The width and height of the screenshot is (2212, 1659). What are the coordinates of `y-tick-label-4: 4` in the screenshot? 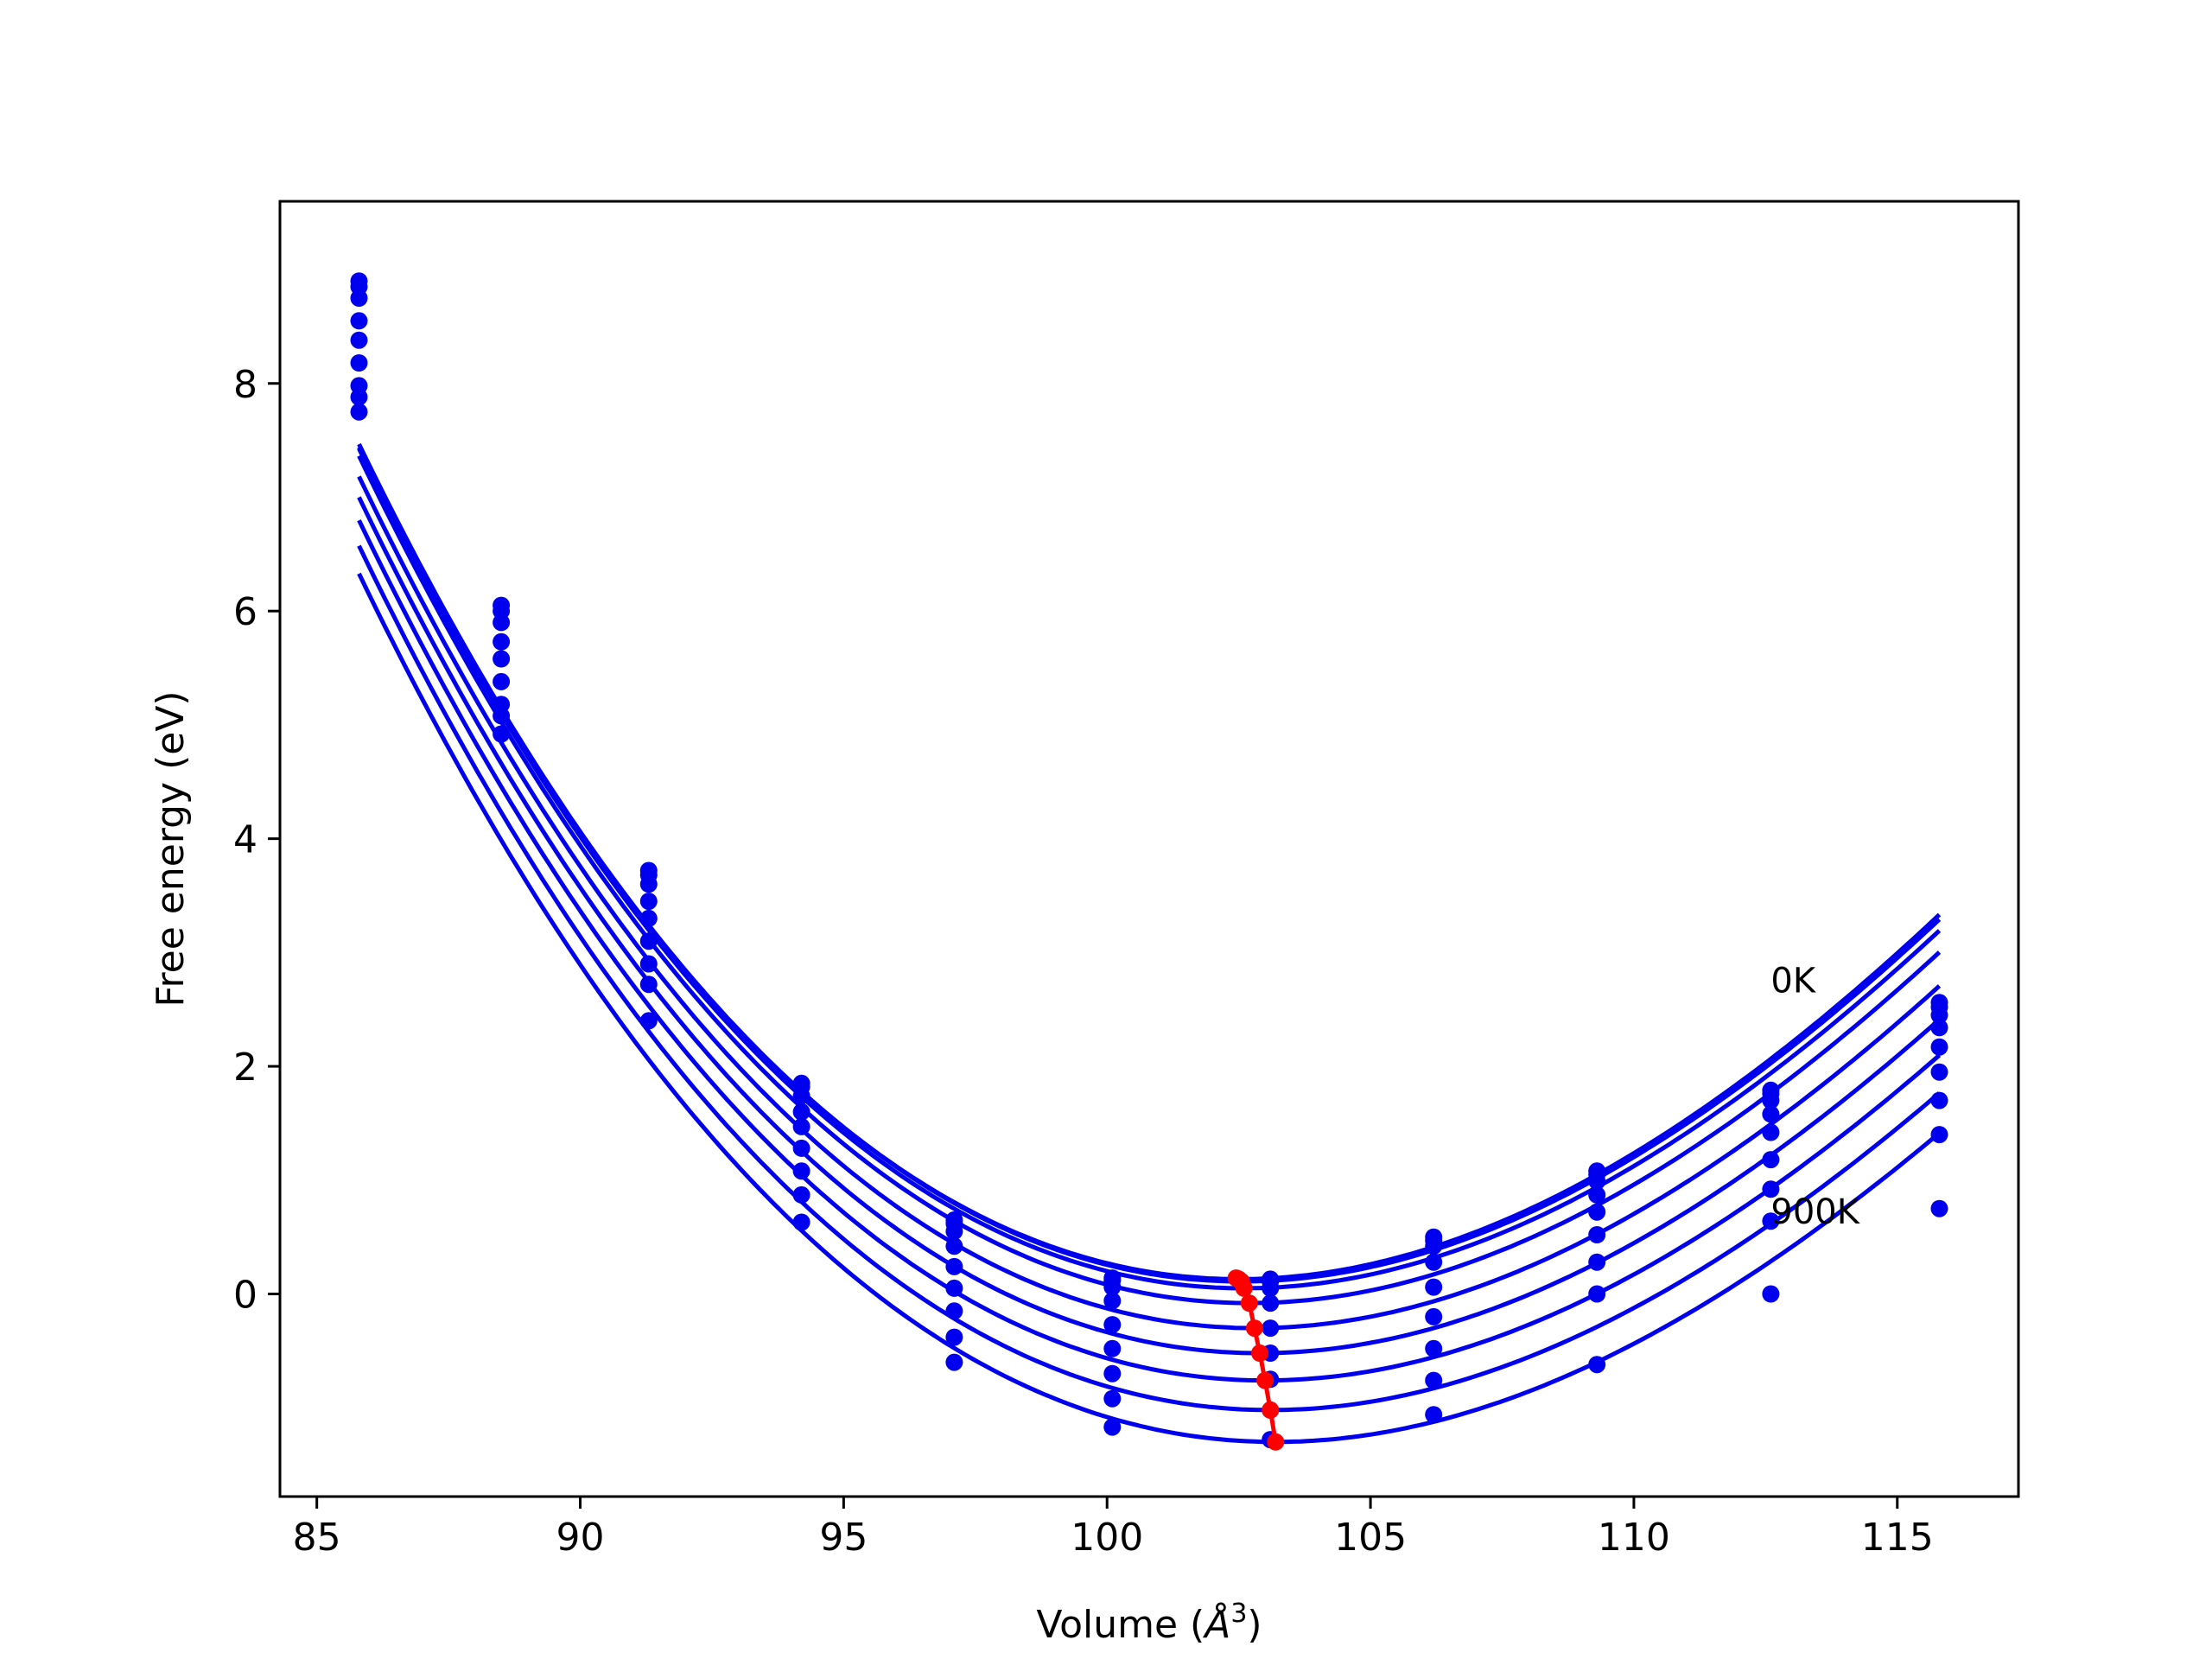 It's located at (245, 840).